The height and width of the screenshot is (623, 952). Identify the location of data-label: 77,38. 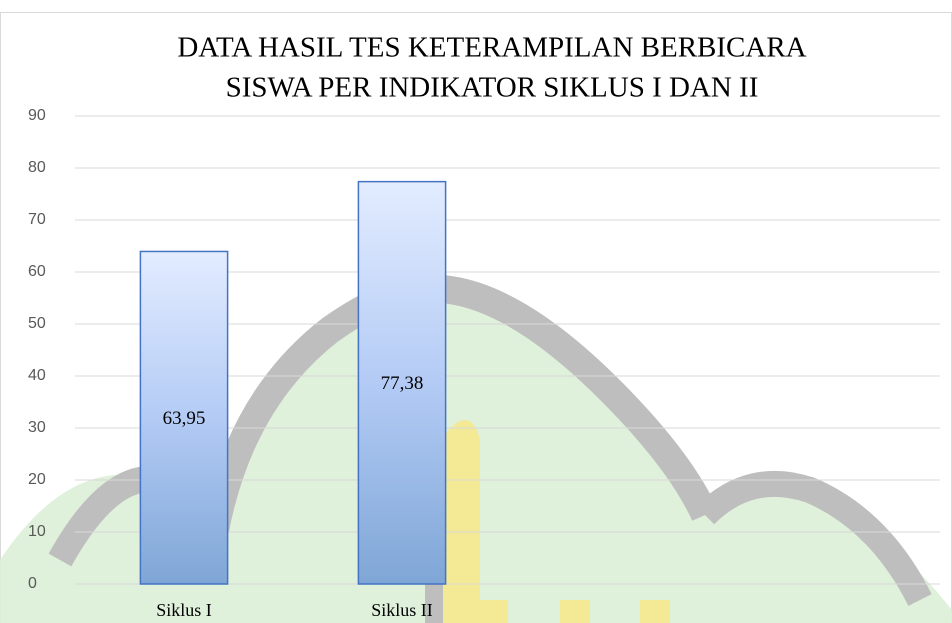
(402, 383).